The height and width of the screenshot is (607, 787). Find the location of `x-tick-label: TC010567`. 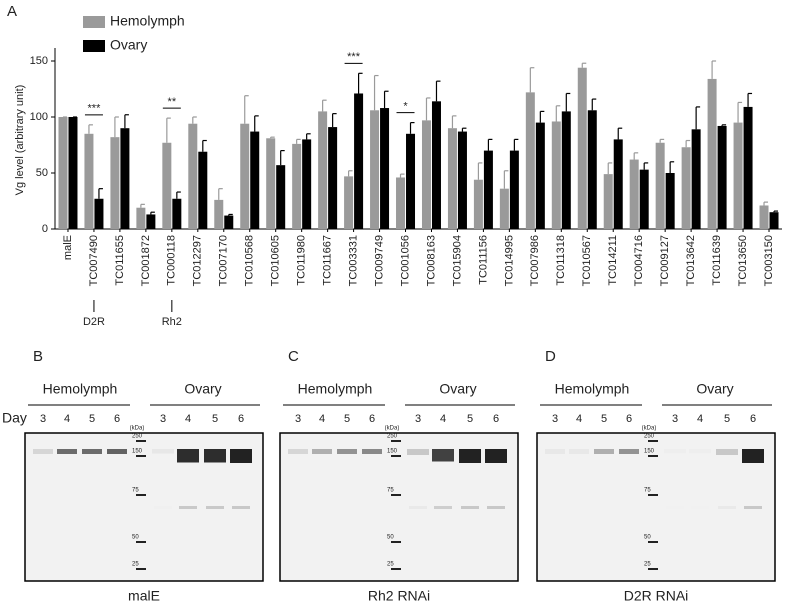

x-tick-label: TC010567 is located at coordinates (587, 260).